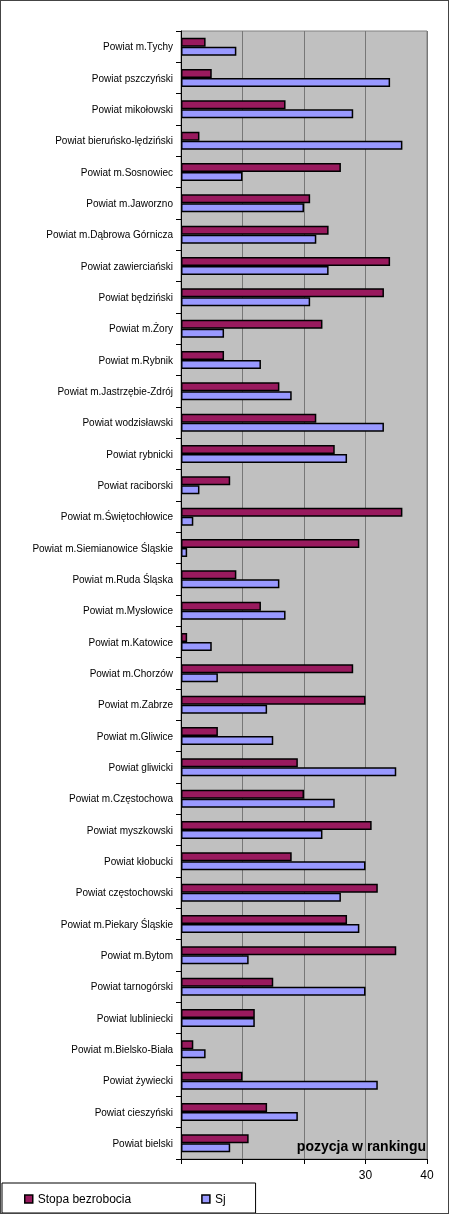 The image size is (449, 1214). I want to click on y-tick-label: Powiat m.Katowice, so click(131, 642).